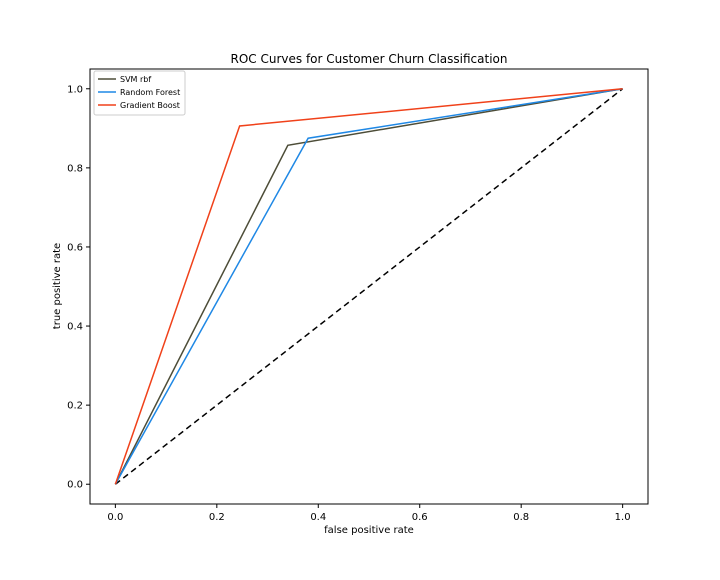  I want to click on x-tick-label: 0.8, so click(521, 517).